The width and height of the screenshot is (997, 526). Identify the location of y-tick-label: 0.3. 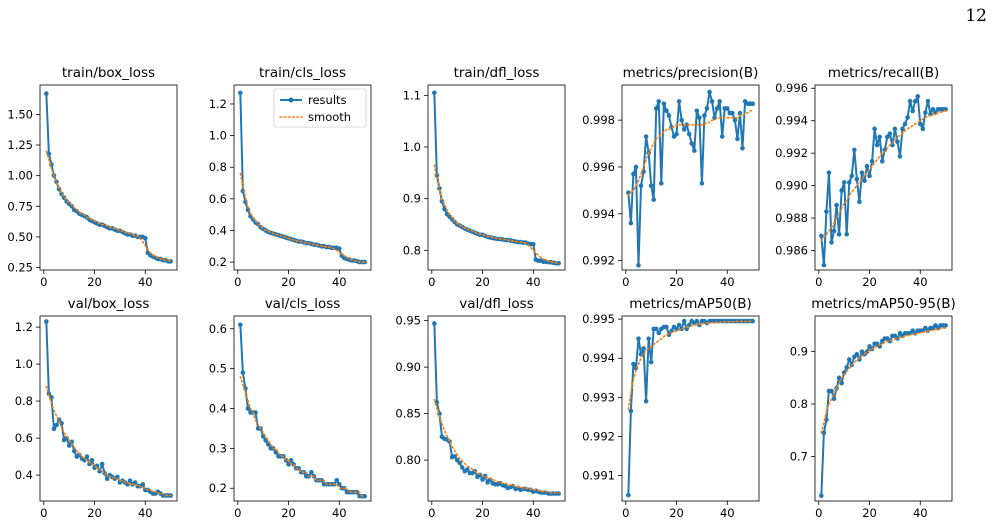
(218, 448).